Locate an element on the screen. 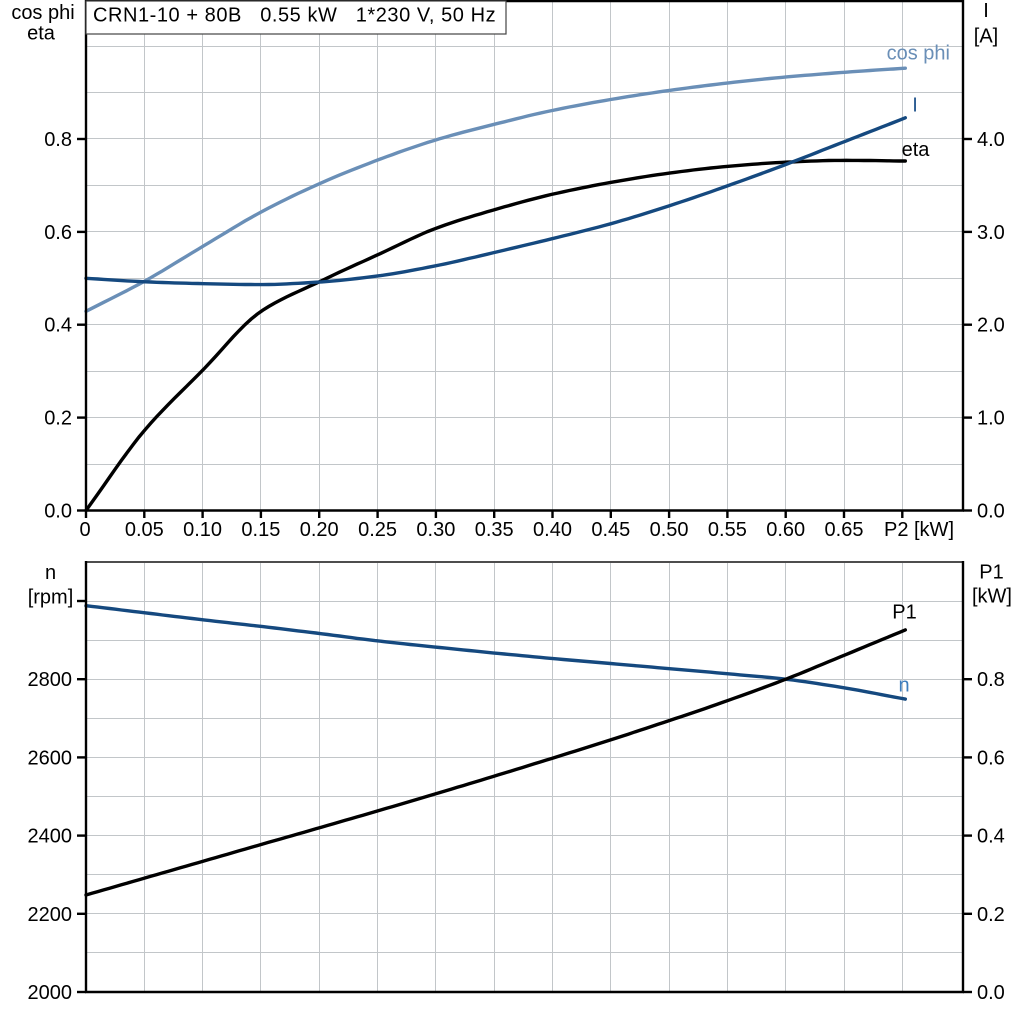 This screenshot has height=1029, width=1024. svg-text: 3.0 is located at coordinates (991, 233).